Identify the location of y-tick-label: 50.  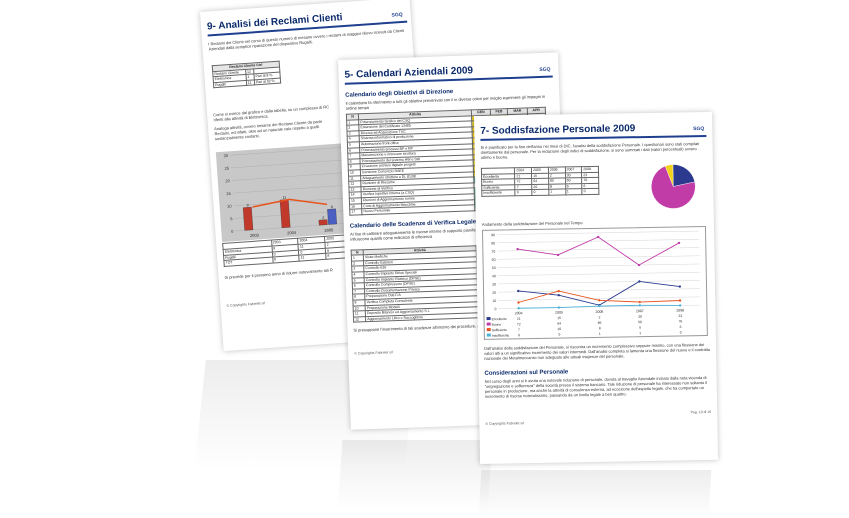
(494, 268).